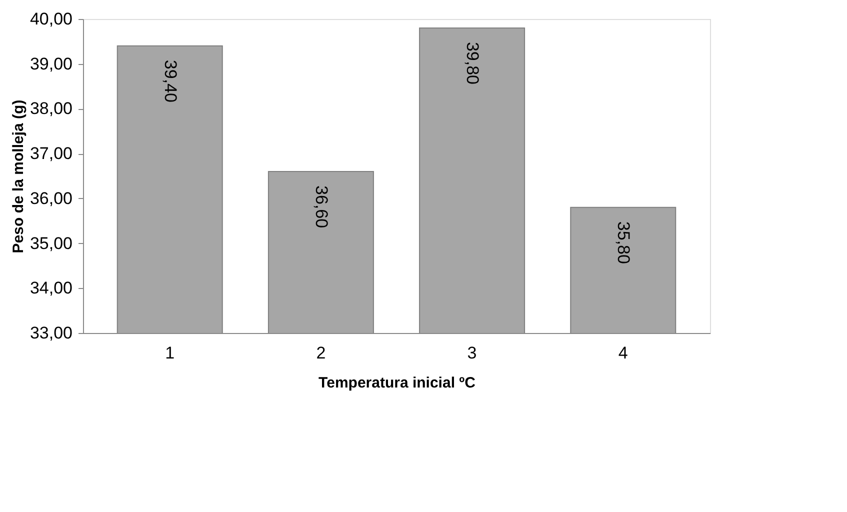 The width and height of the screenshot is (847, 512). What do you see at coordinates (51, 108) in the screenshot?
I see `y-tick-label: 38,00` at bounding box center [51, 108].